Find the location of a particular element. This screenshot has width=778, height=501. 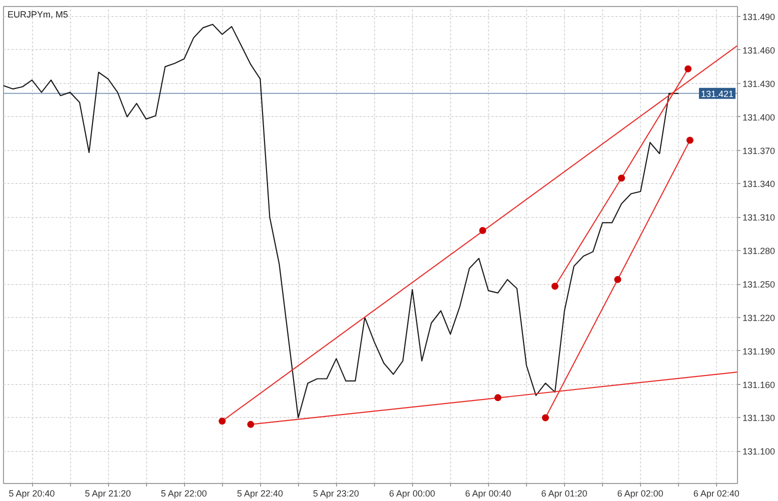

y-tick-label: 131.100 is located at coordinates (759, 451).